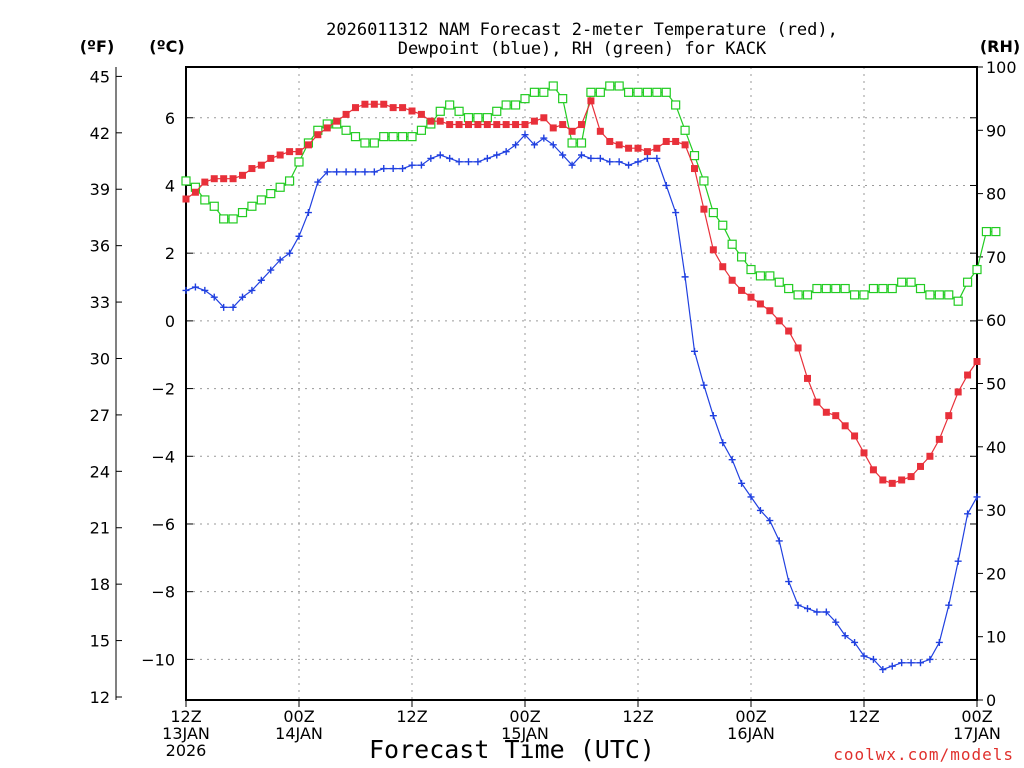 This screenshot has width=1024, height=768. What do you see at coordinates (186, 733) in the screenshot?
I see `time-tick-label: 13JAN` at bounding box center [186, 733].